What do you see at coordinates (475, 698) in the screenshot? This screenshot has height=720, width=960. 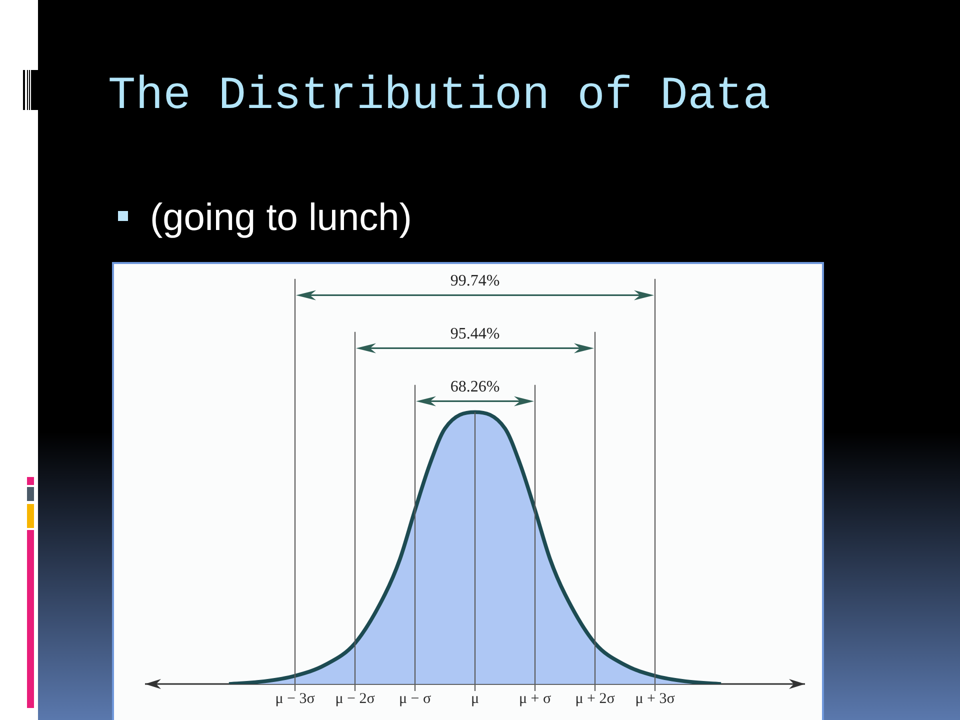 I see `x-tick-label: μ` at bounding box center [475, 698].